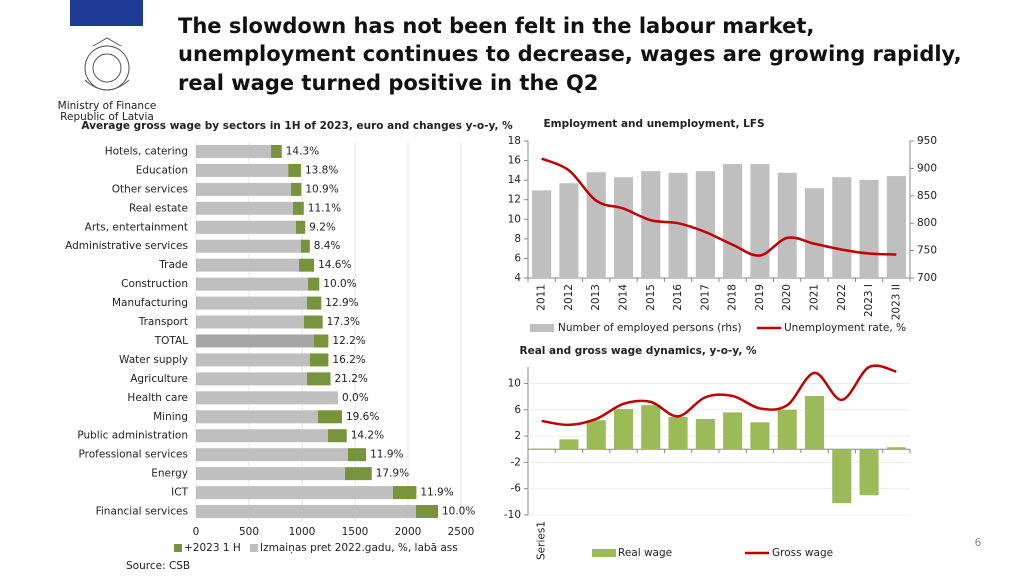 This screenshot has height=579, width=1024. What do you see at coordinates (351, 379) in the screenshot?
I see `data-label: 21.2%` at bounding box center [351, 379].